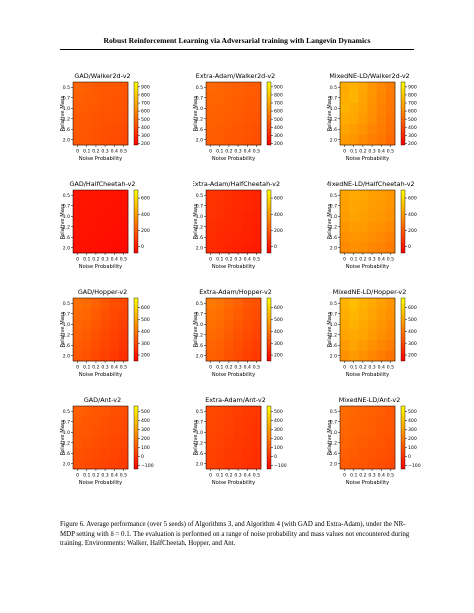 This screenshot has width=474, height=613. I want to click on colorbar-tick-label: 500, so click(412, 412).